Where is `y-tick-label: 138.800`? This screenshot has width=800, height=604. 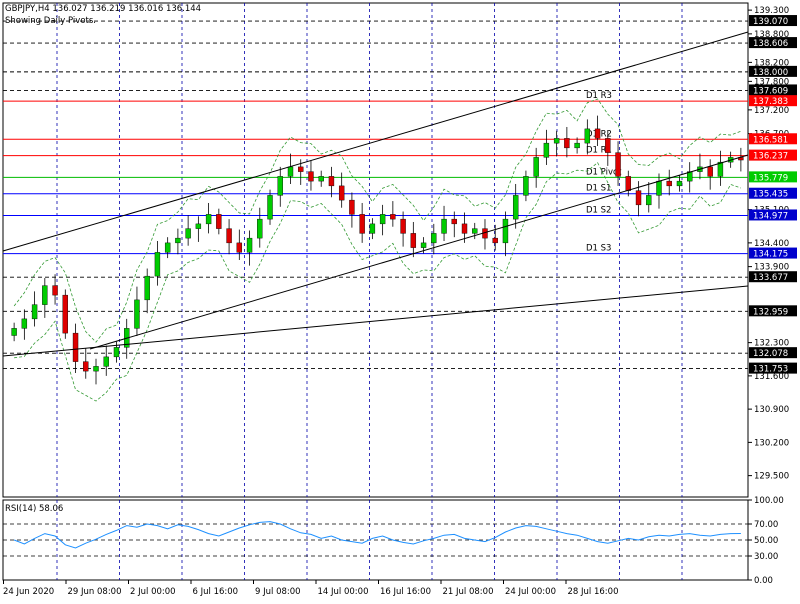
y-tick-label: 138.800 is located at coordinates (771, 35).